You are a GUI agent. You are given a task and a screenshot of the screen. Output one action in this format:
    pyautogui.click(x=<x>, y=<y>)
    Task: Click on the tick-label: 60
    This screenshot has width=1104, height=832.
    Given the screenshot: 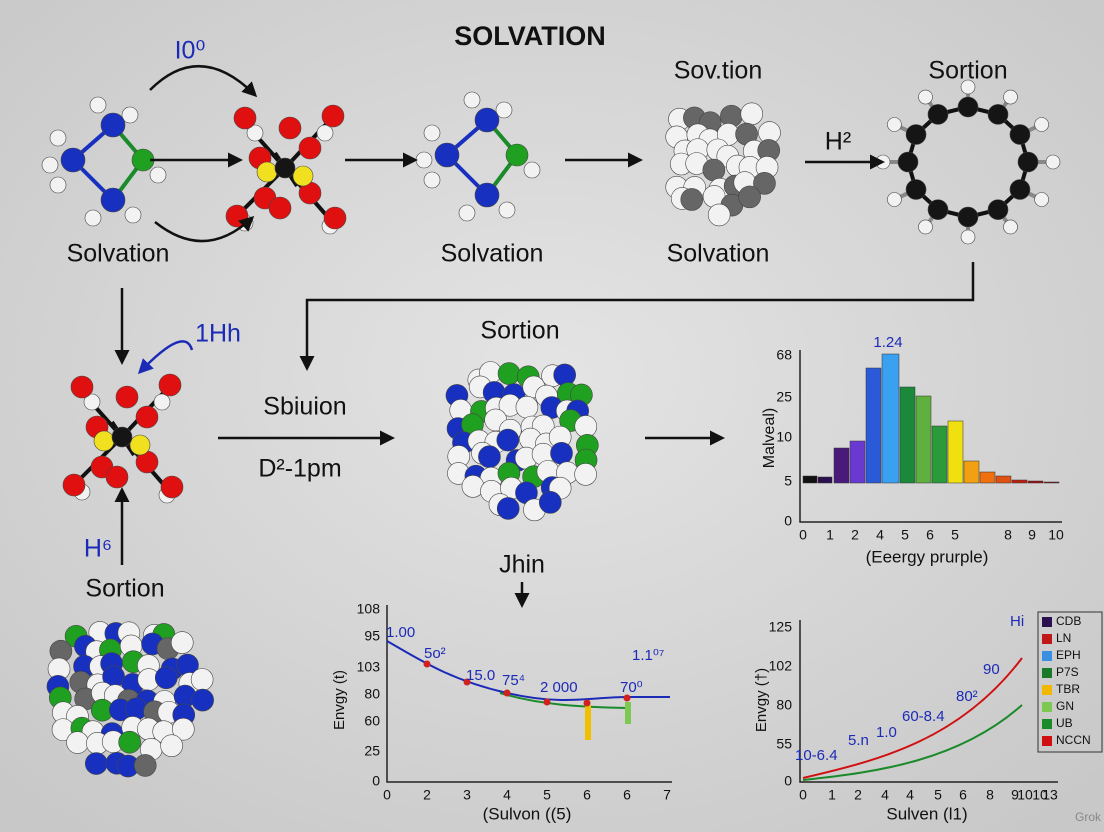 What is the action you would take?
    pyautogui.click(x=372, y=721)
    